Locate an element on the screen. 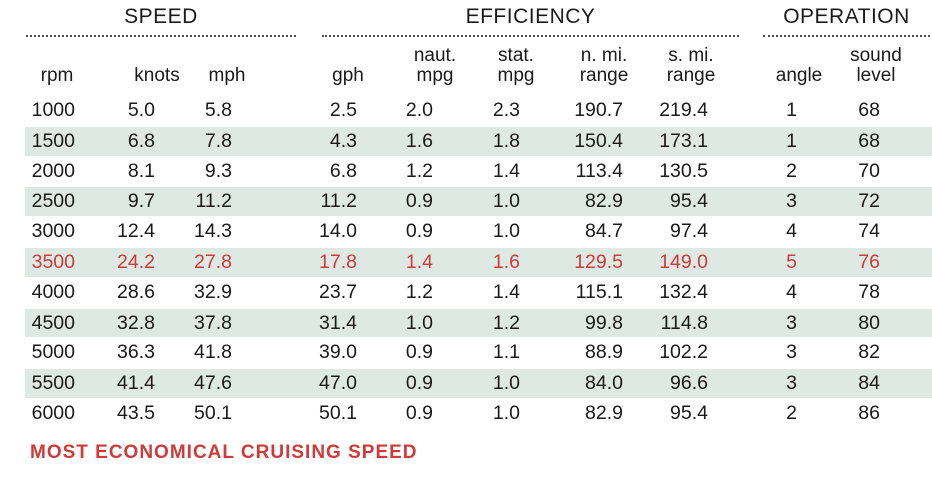  cell-mph: 32.9 is located at coordinates (213, 291).